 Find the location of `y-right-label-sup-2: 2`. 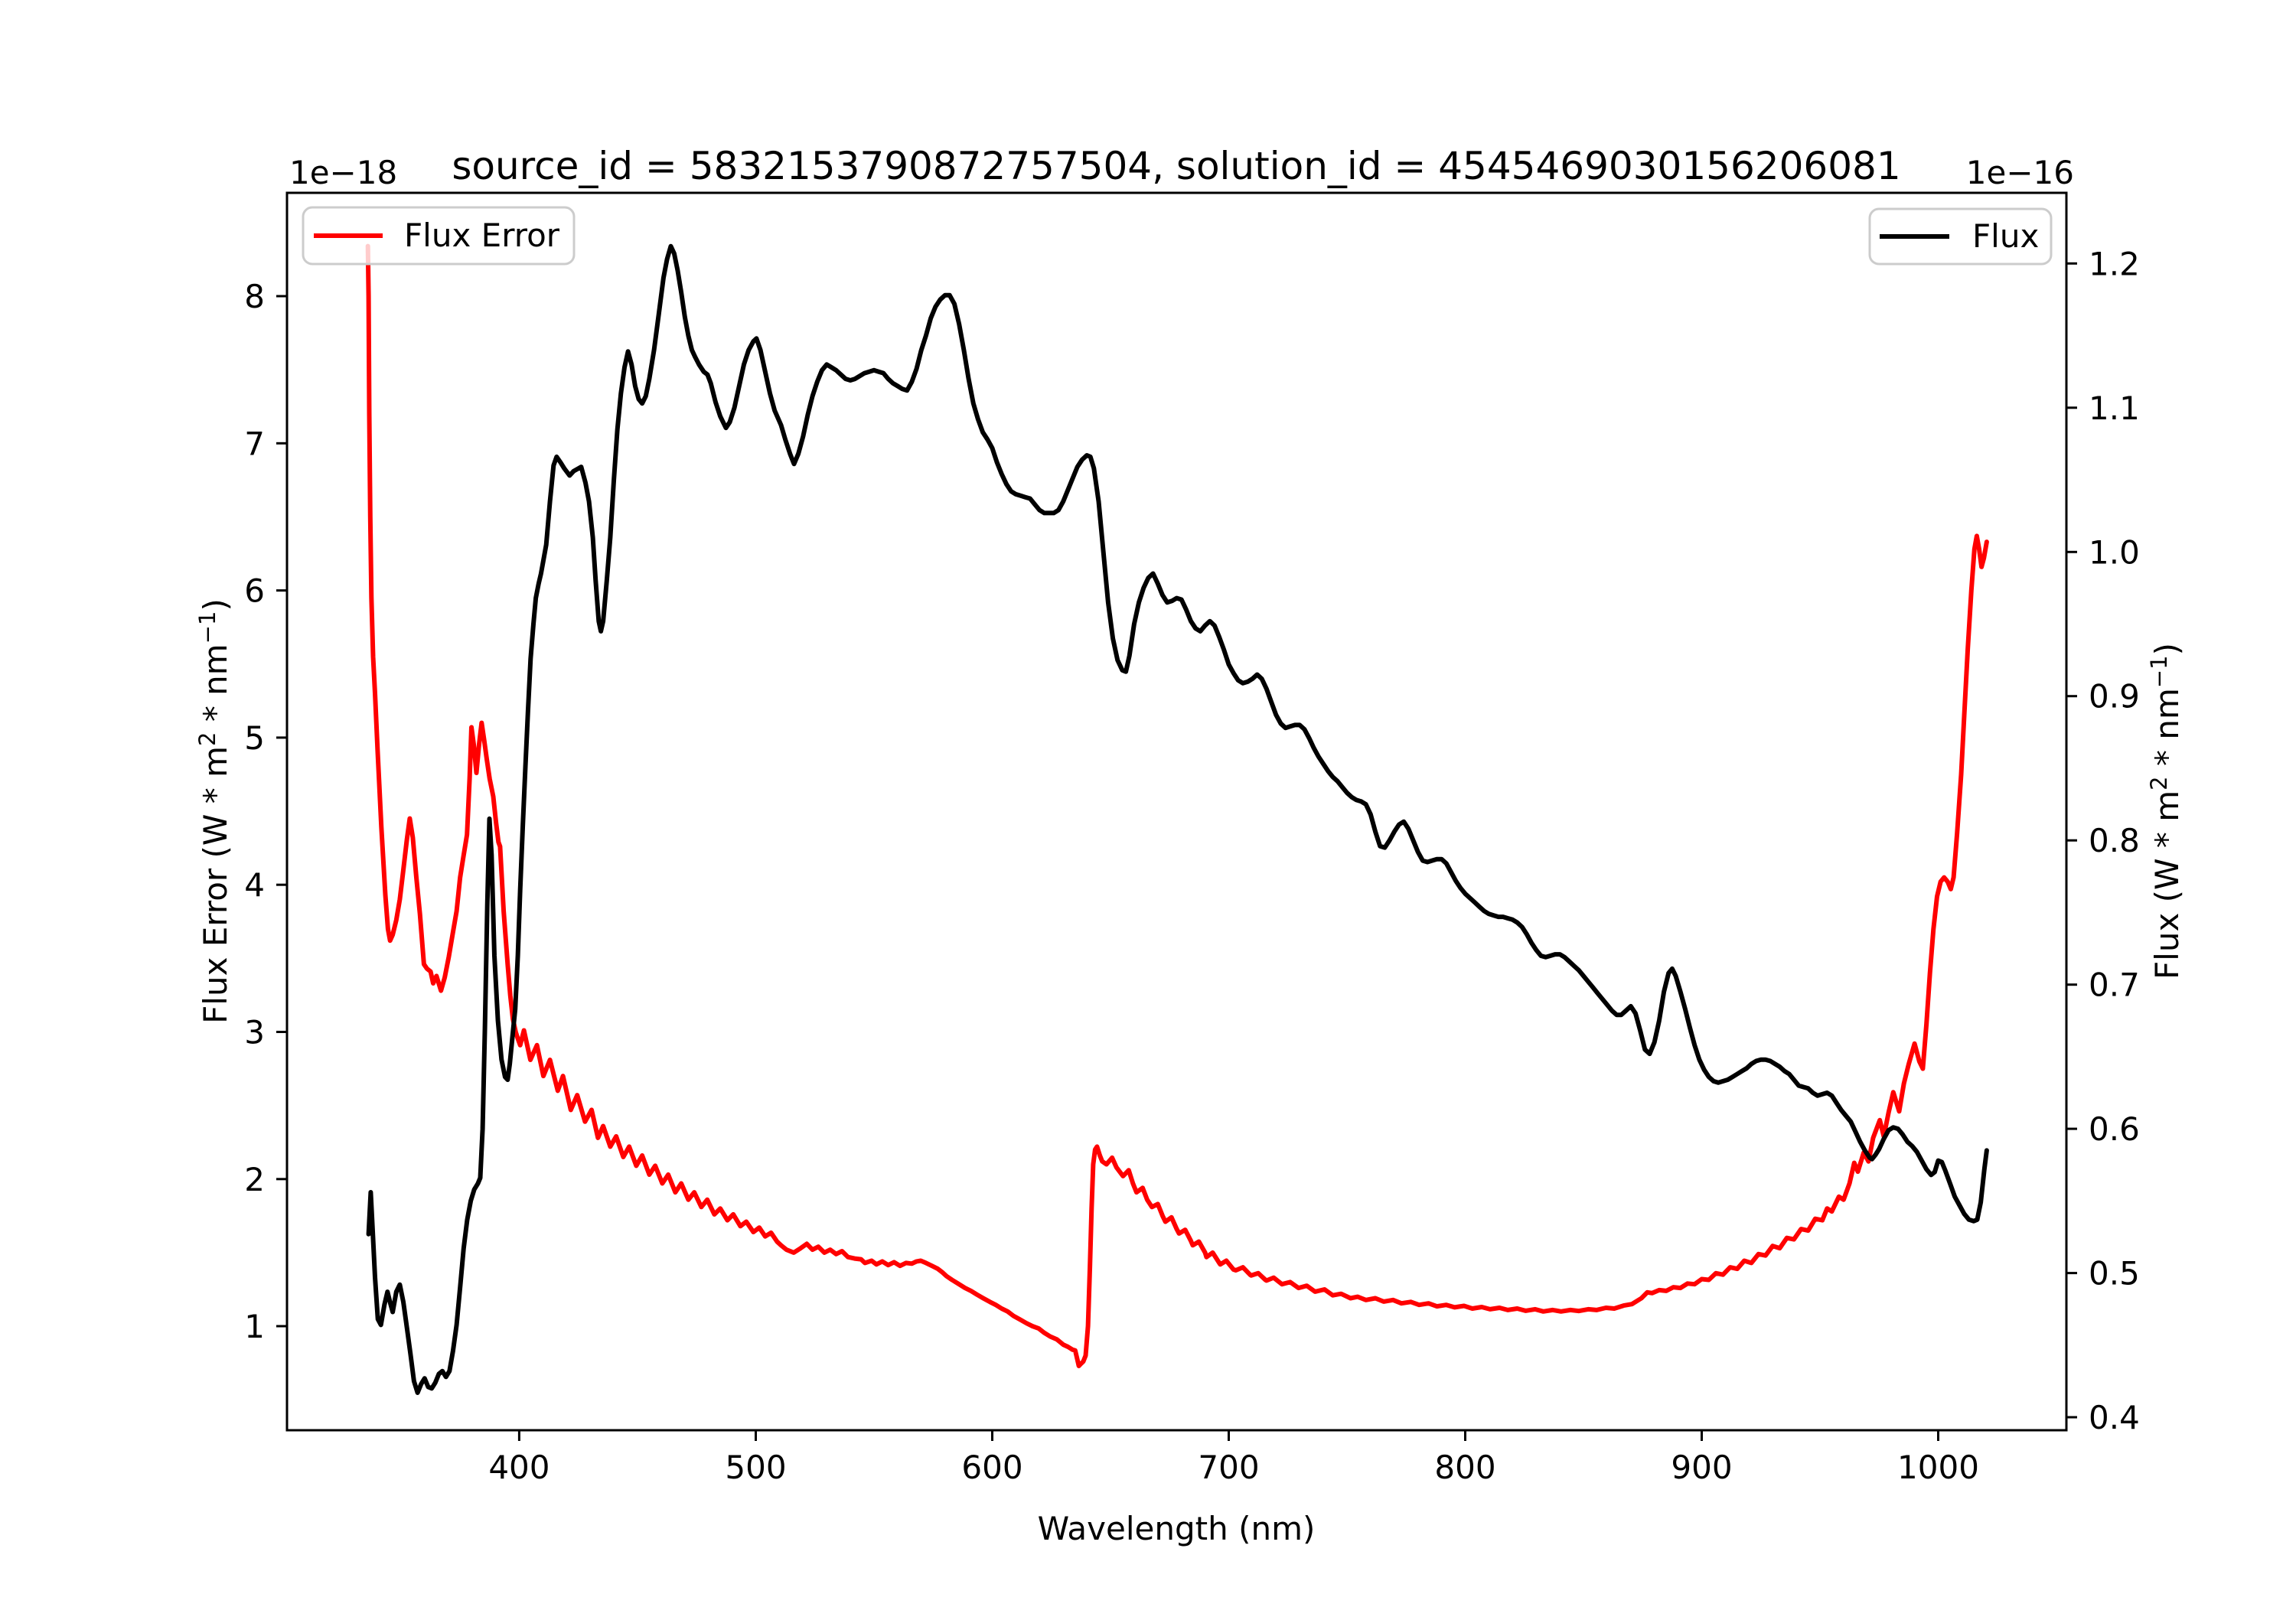

y-right-label-sup-2: 2 is located at coordinates (2159, 783).